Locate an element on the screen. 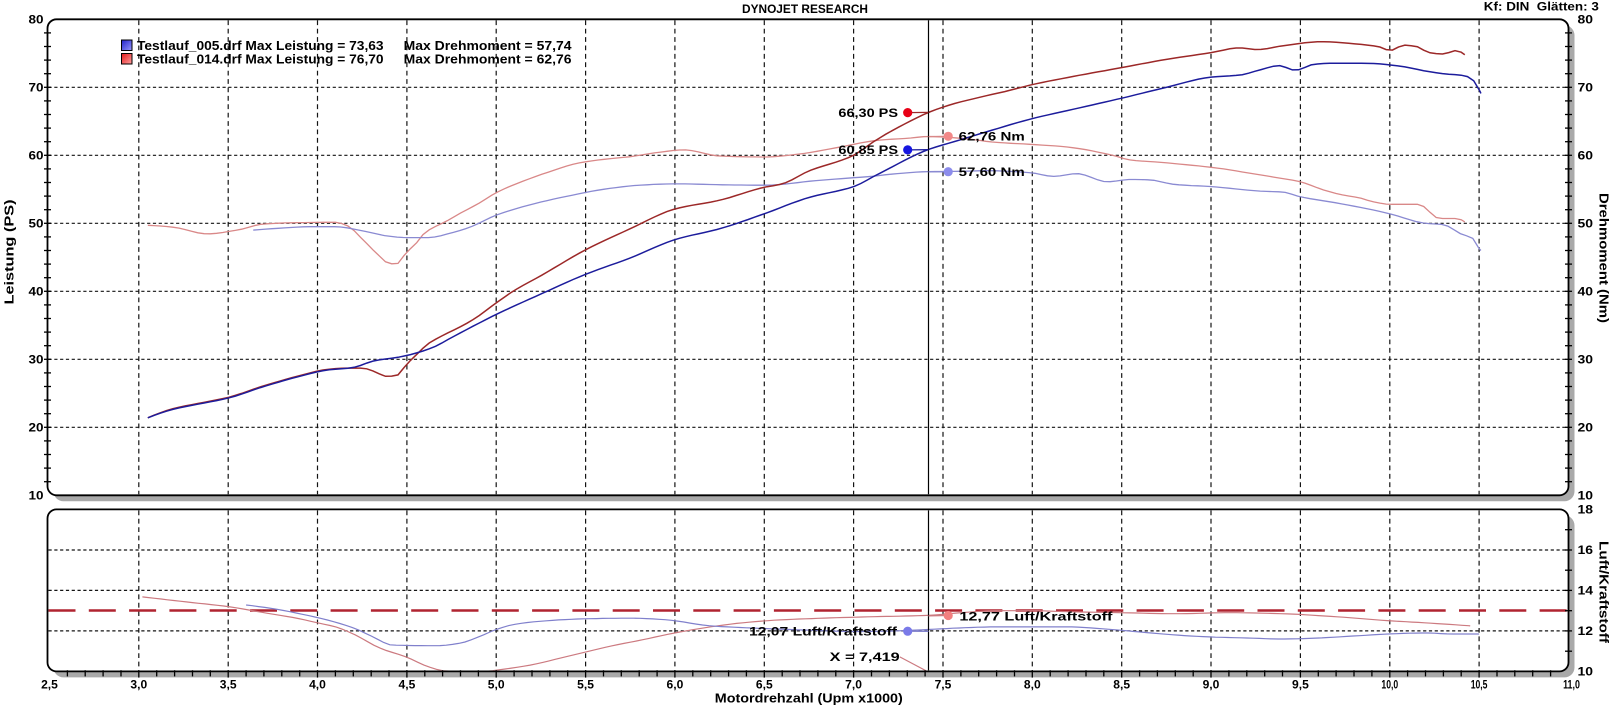 Image resolution: width=1610 pixels, height=706 pixels. svg-text: 18 is located at coordinates (1586, 511).